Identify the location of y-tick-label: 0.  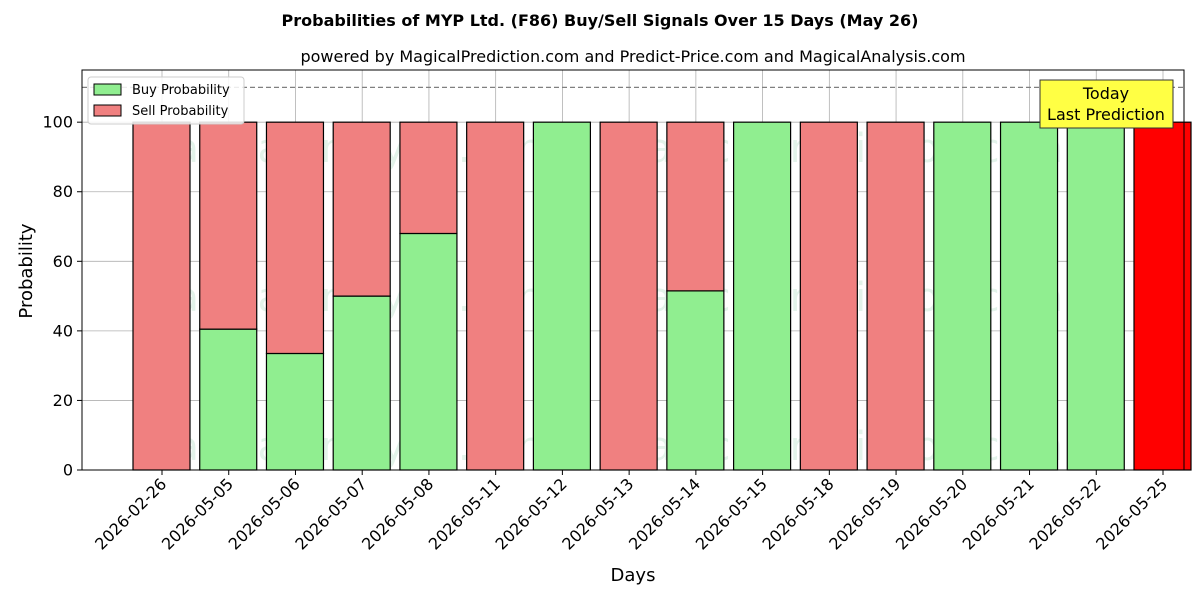
(68, 470).